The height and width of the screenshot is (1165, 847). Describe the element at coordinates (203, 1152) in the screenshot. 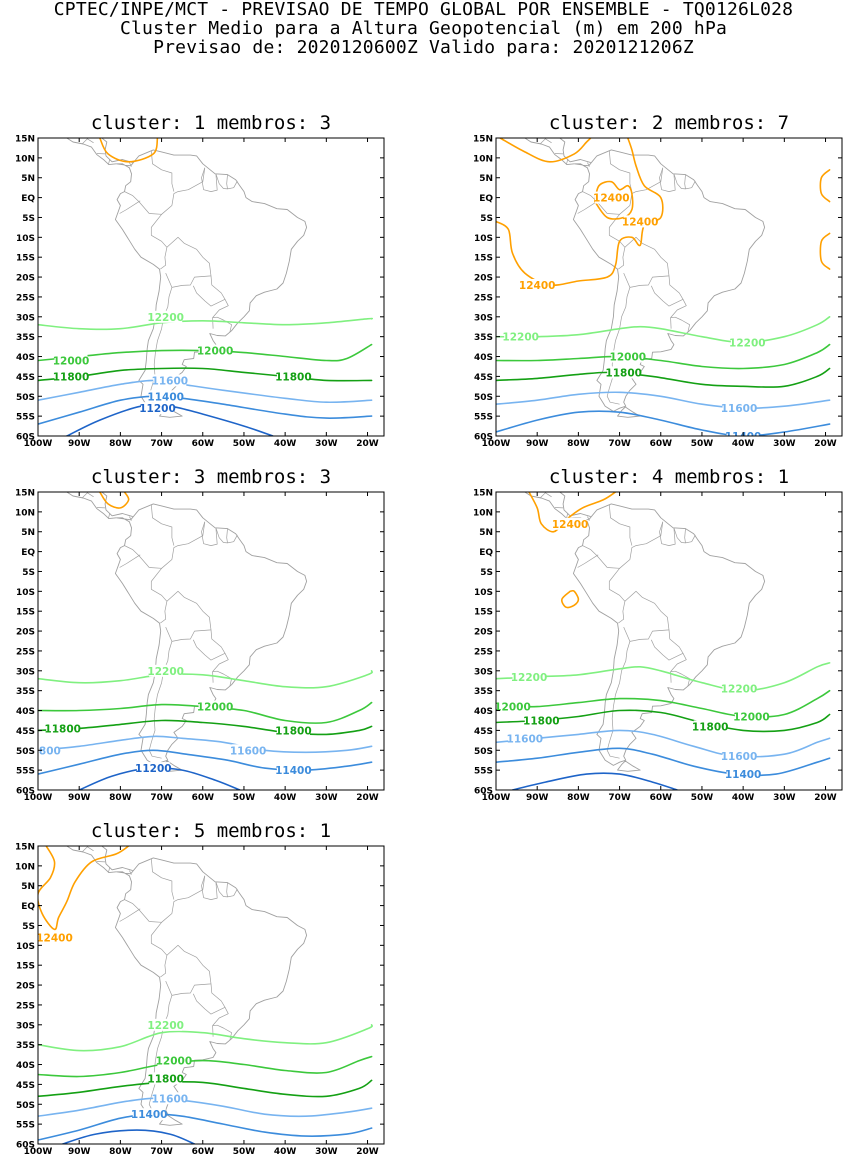

I see `lon-label: 60W` at that location.